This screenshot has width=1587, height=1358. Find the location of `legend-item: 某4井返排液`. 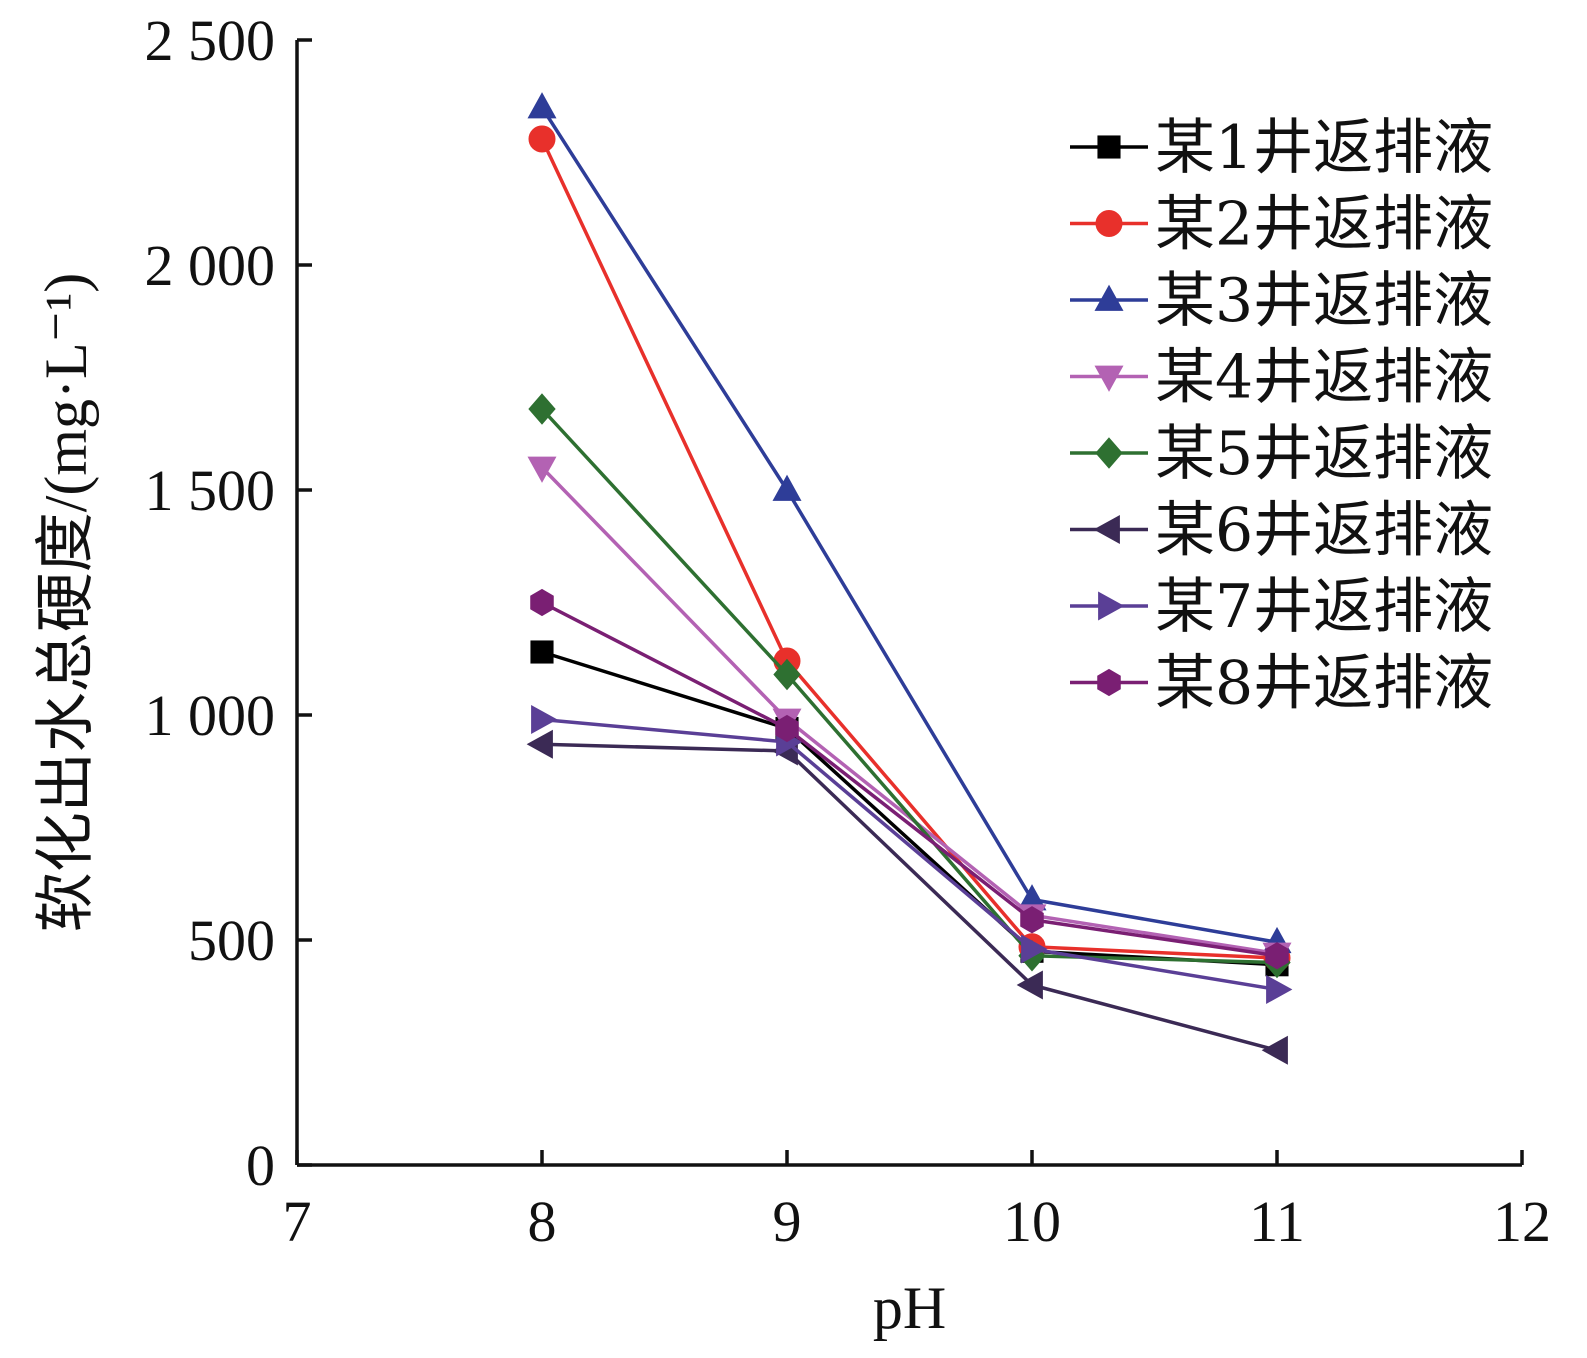

legend-item: 某4井返排液 is located at coordinates (1281, 378).